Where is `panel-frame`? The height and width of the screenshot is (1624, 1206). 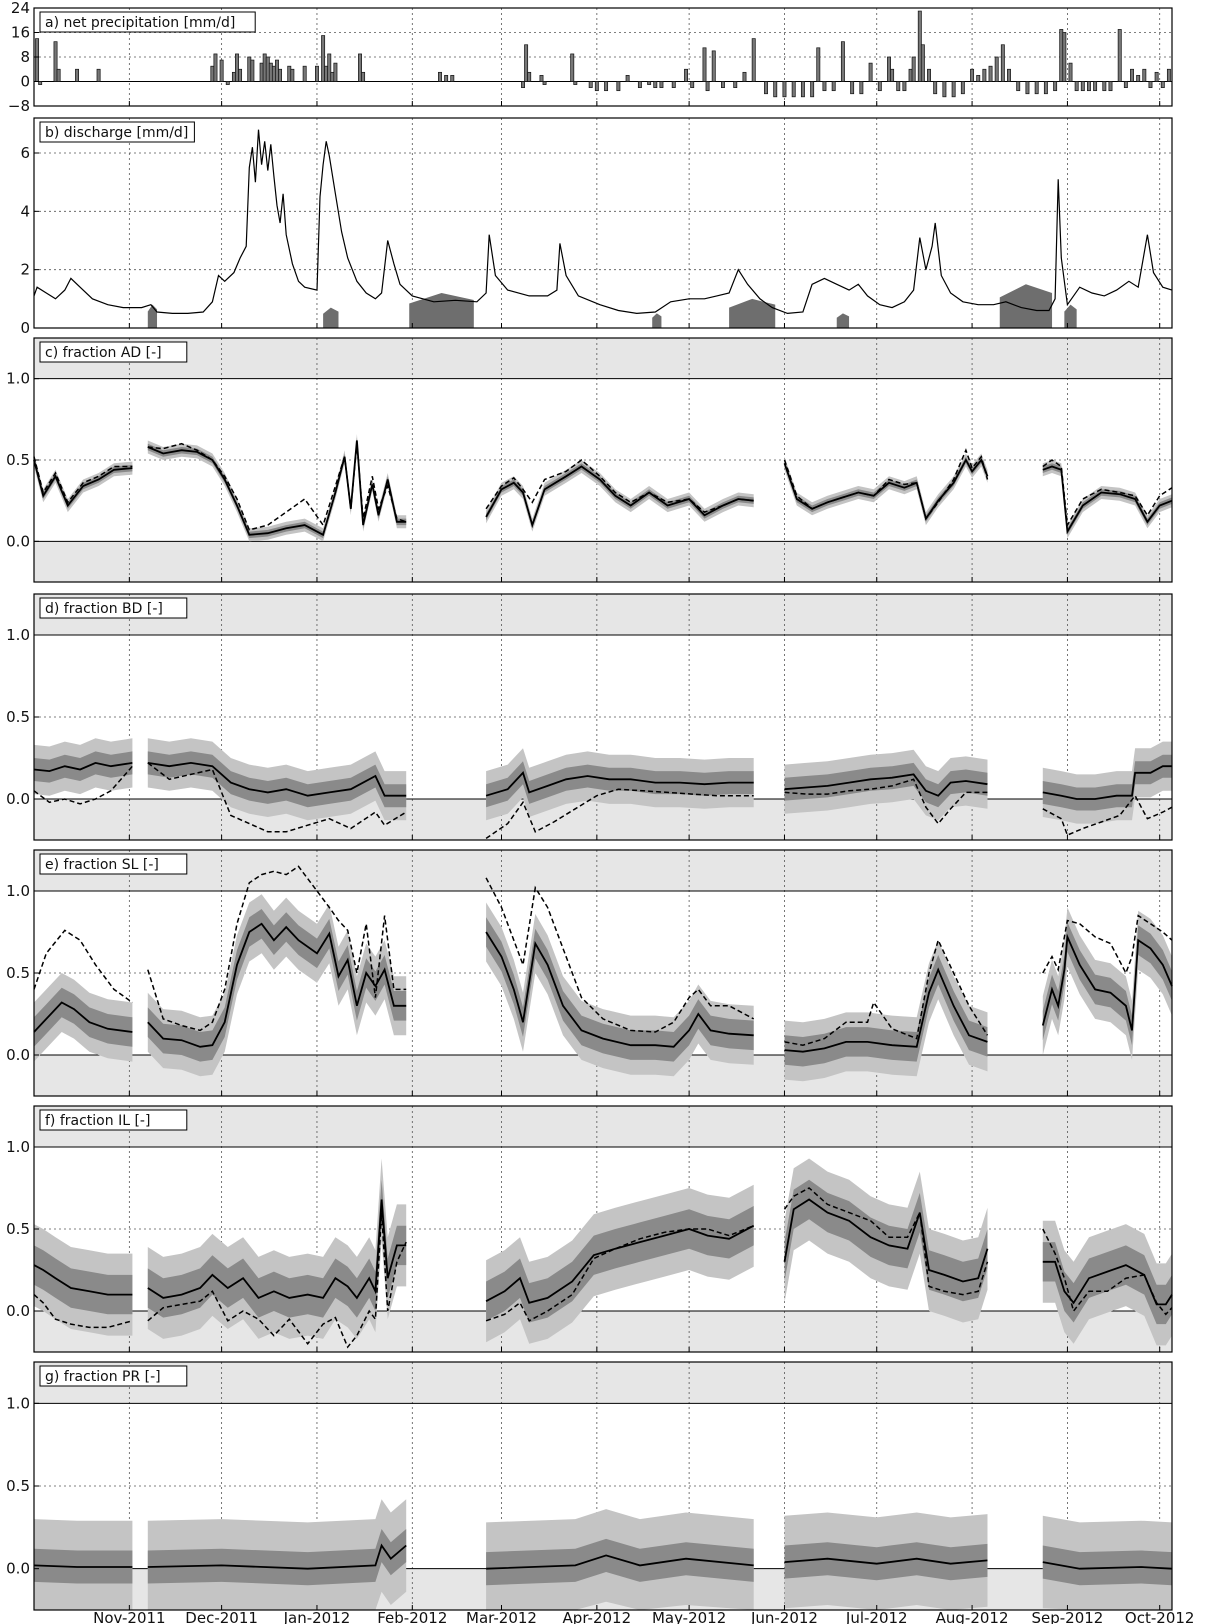 panel-frame is located at coordinates (603, 223).